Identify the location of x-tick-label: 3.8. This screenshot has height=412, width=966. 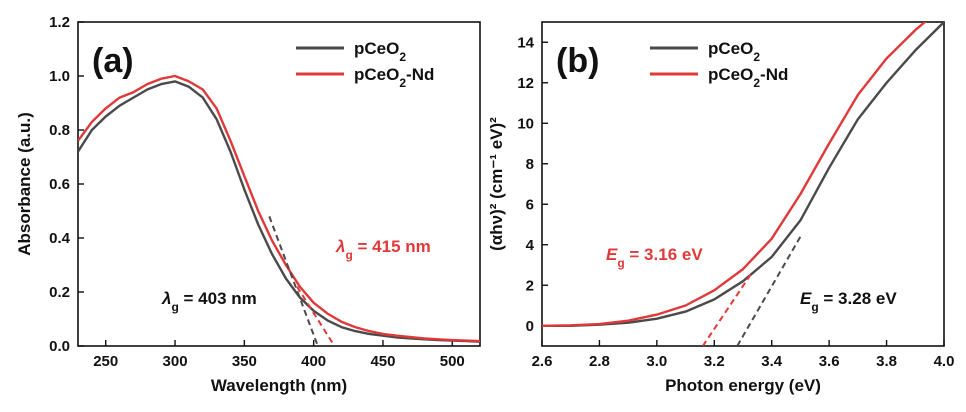
(886, 361).